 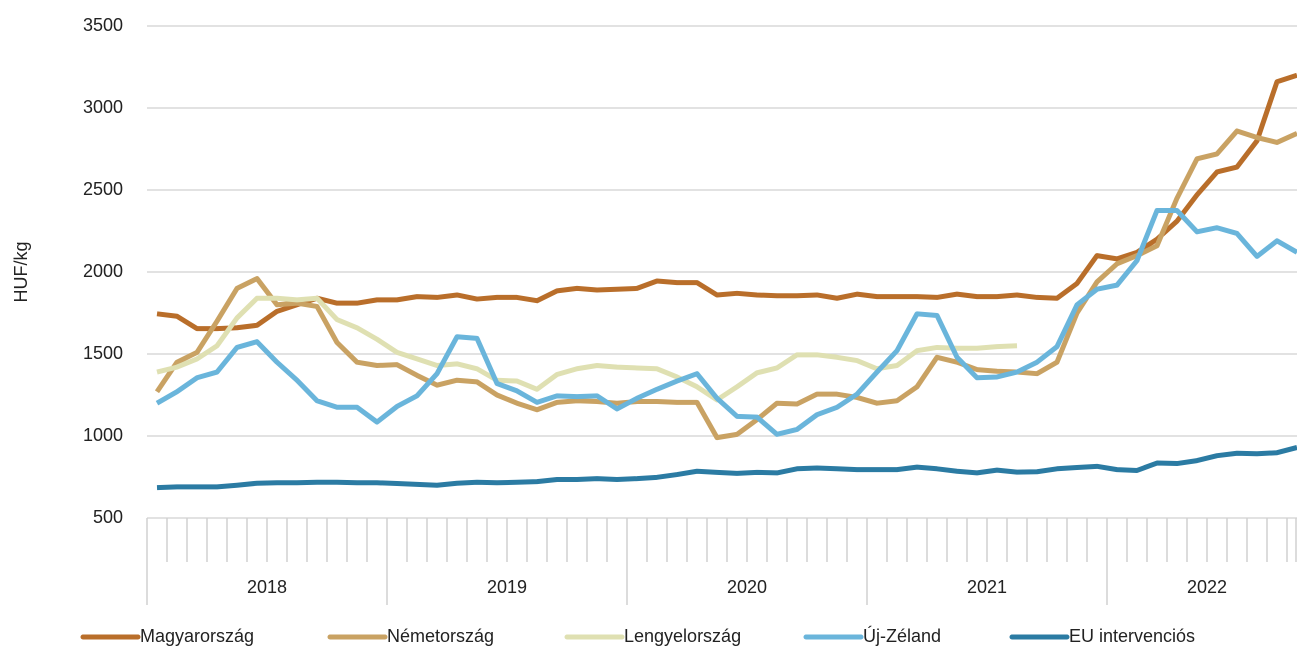 What do you see at coordinates (267, 587) in the screenshot?
I see `x-group-label: 2018` at bounding box center [267, 587].